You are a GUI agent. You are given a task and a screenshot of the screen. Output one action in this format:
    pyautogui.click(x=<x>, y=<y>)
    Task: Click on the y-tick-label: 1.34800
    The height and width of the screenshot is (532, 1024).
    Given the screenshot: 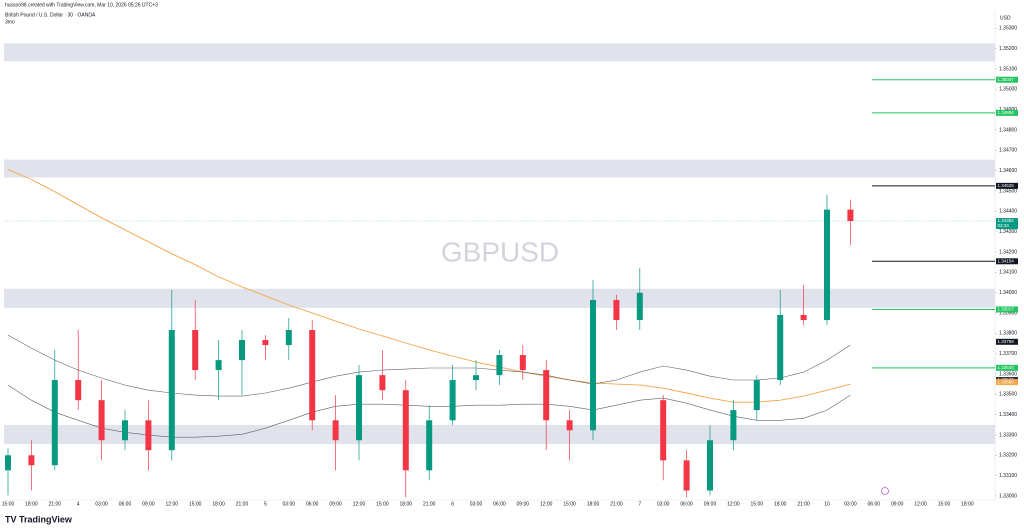 What is the action you would take?
    pyautogui.click(x=1008, y=130)
    